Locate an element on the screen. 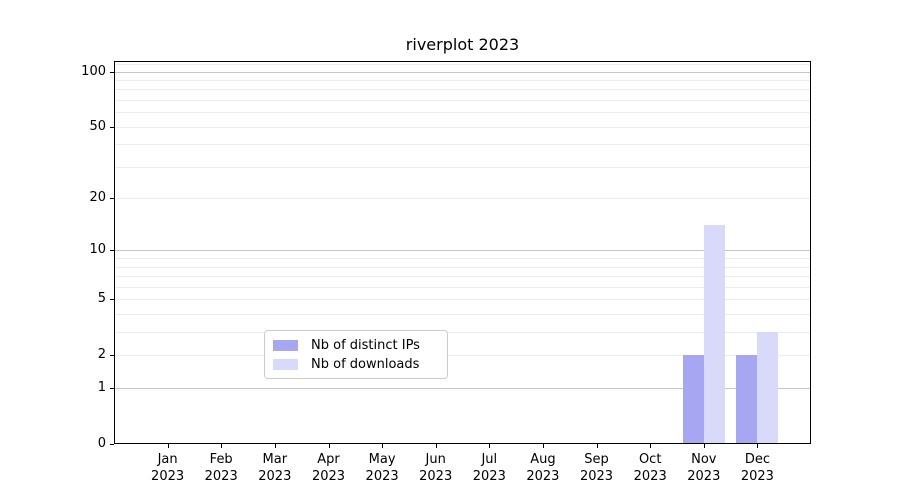 The width and height of the screenshot is (900, 500). x-tick-label: May 2023 is located at coordinates (382, 468).